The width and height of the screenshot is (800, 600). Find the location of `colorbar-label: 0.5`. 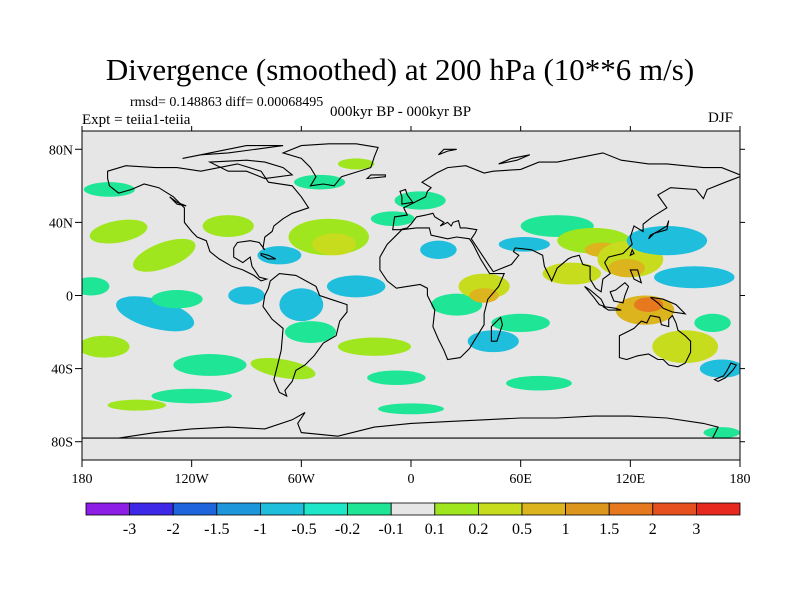

colorbar-label: 0.5 is located at coordinates (522, 529).